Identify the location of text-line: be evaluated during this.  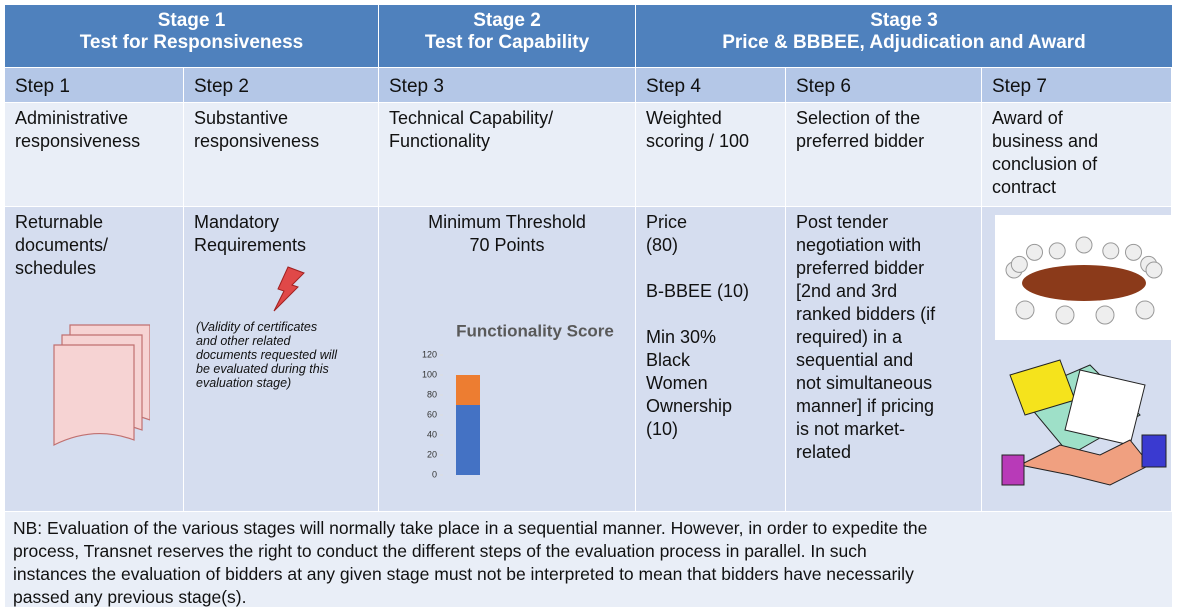
(262, 369).